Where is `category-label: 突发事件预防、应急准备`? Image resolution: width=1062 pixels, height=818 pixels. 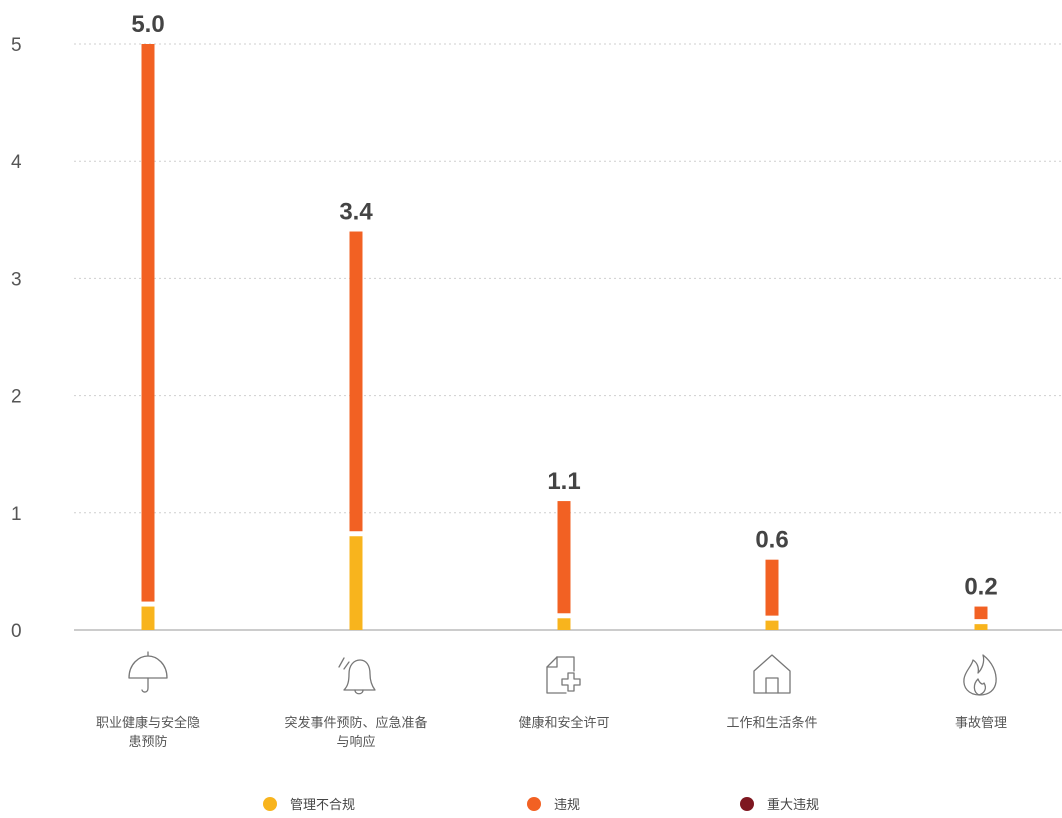
category-label: 突发事件预防、应急准备 is located at coordinates (355, 723).